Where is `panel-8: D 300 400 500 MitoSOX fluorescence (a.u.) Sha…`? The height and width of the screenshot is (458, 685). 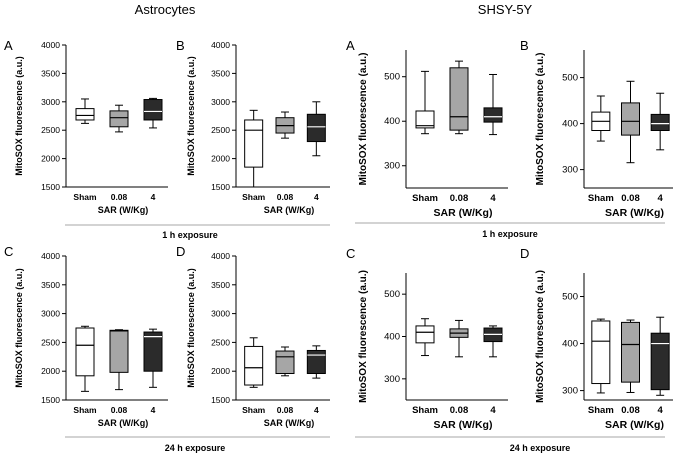 panel-8: D 300 400 500 MitoSOX fluorescence (a.u.) Sha… is located at coordinates (596, 338).